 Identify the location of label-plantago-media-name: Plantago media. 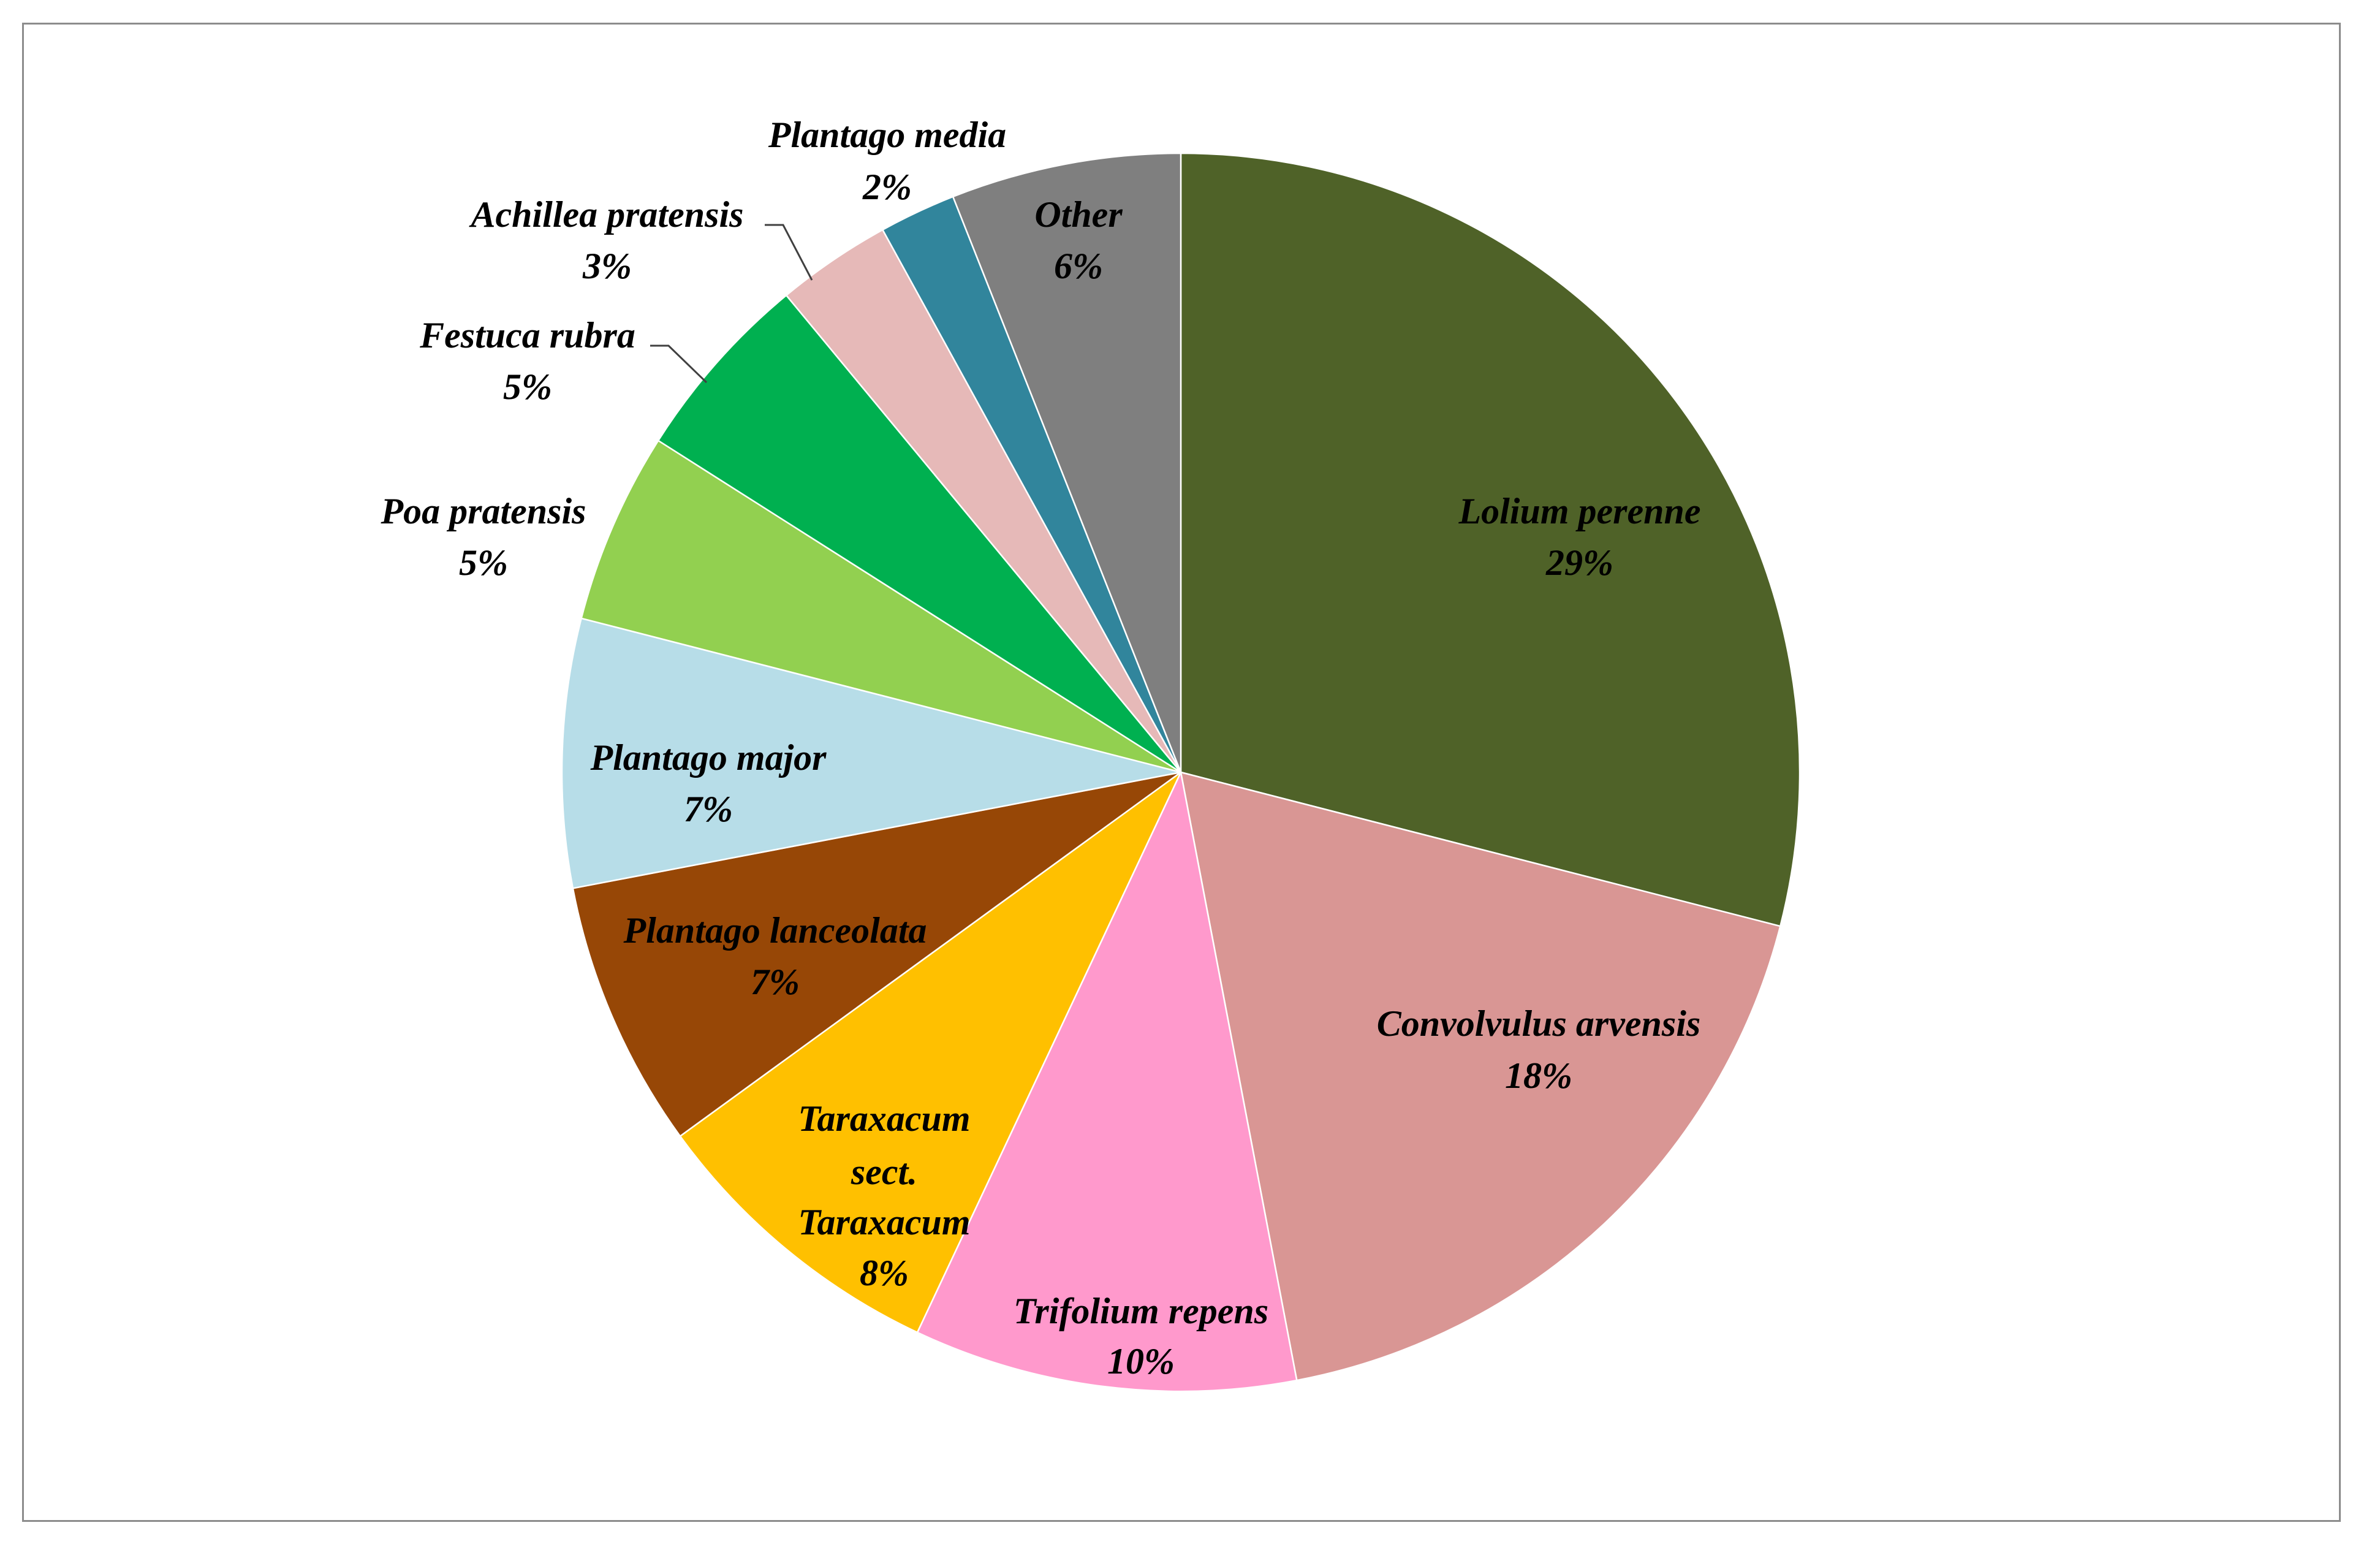
(887, 135).